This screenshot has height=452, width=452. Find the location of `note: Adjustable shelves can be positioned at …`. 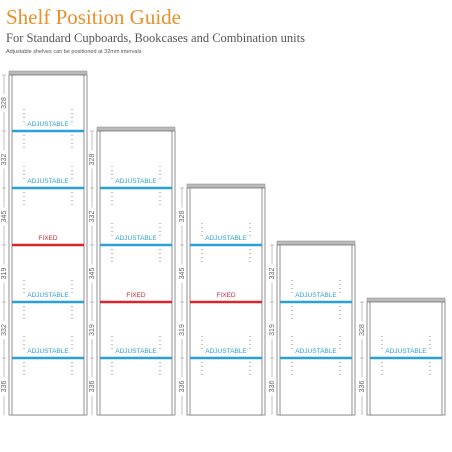

note: Adjustable shelves can be positioned at … is located at coordinates (74, 52).